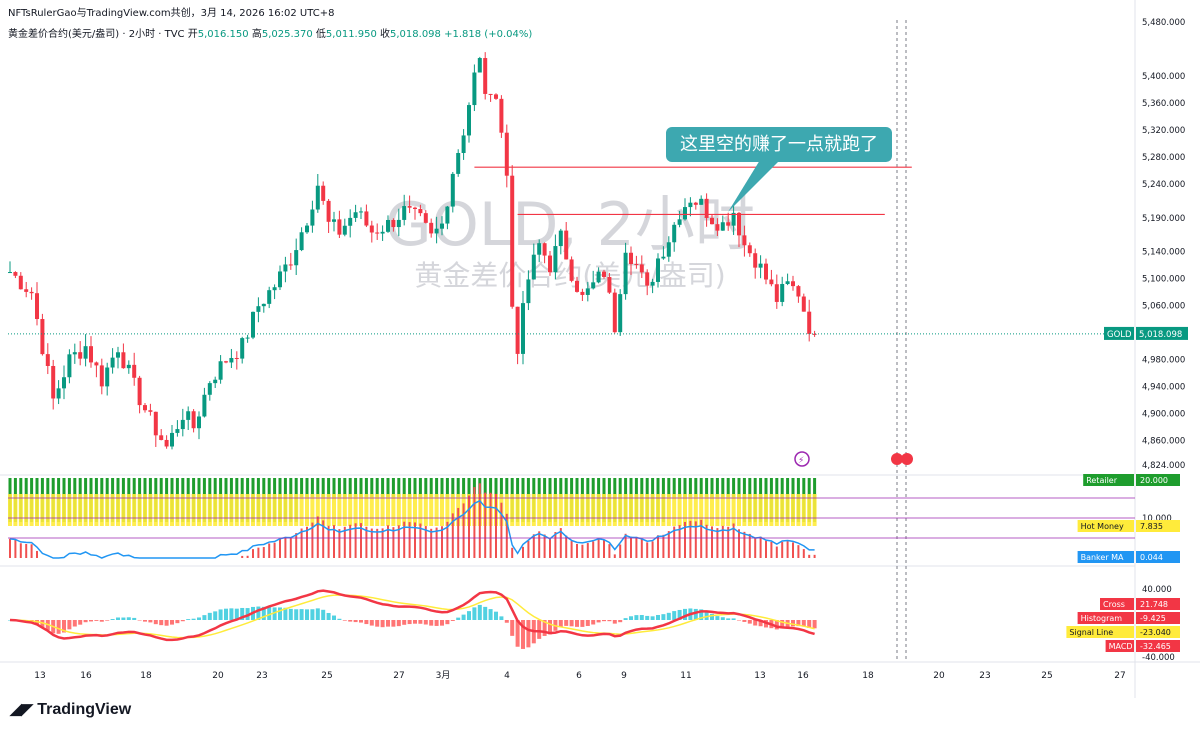  What do you see at coordinates (579, 675) in the screenshot?
I see `time-axis: 13 16 18 20 23 25 27 3月 4 6 9 11 13 16 18 20 23 25 27` at bounding box center [579, 675].